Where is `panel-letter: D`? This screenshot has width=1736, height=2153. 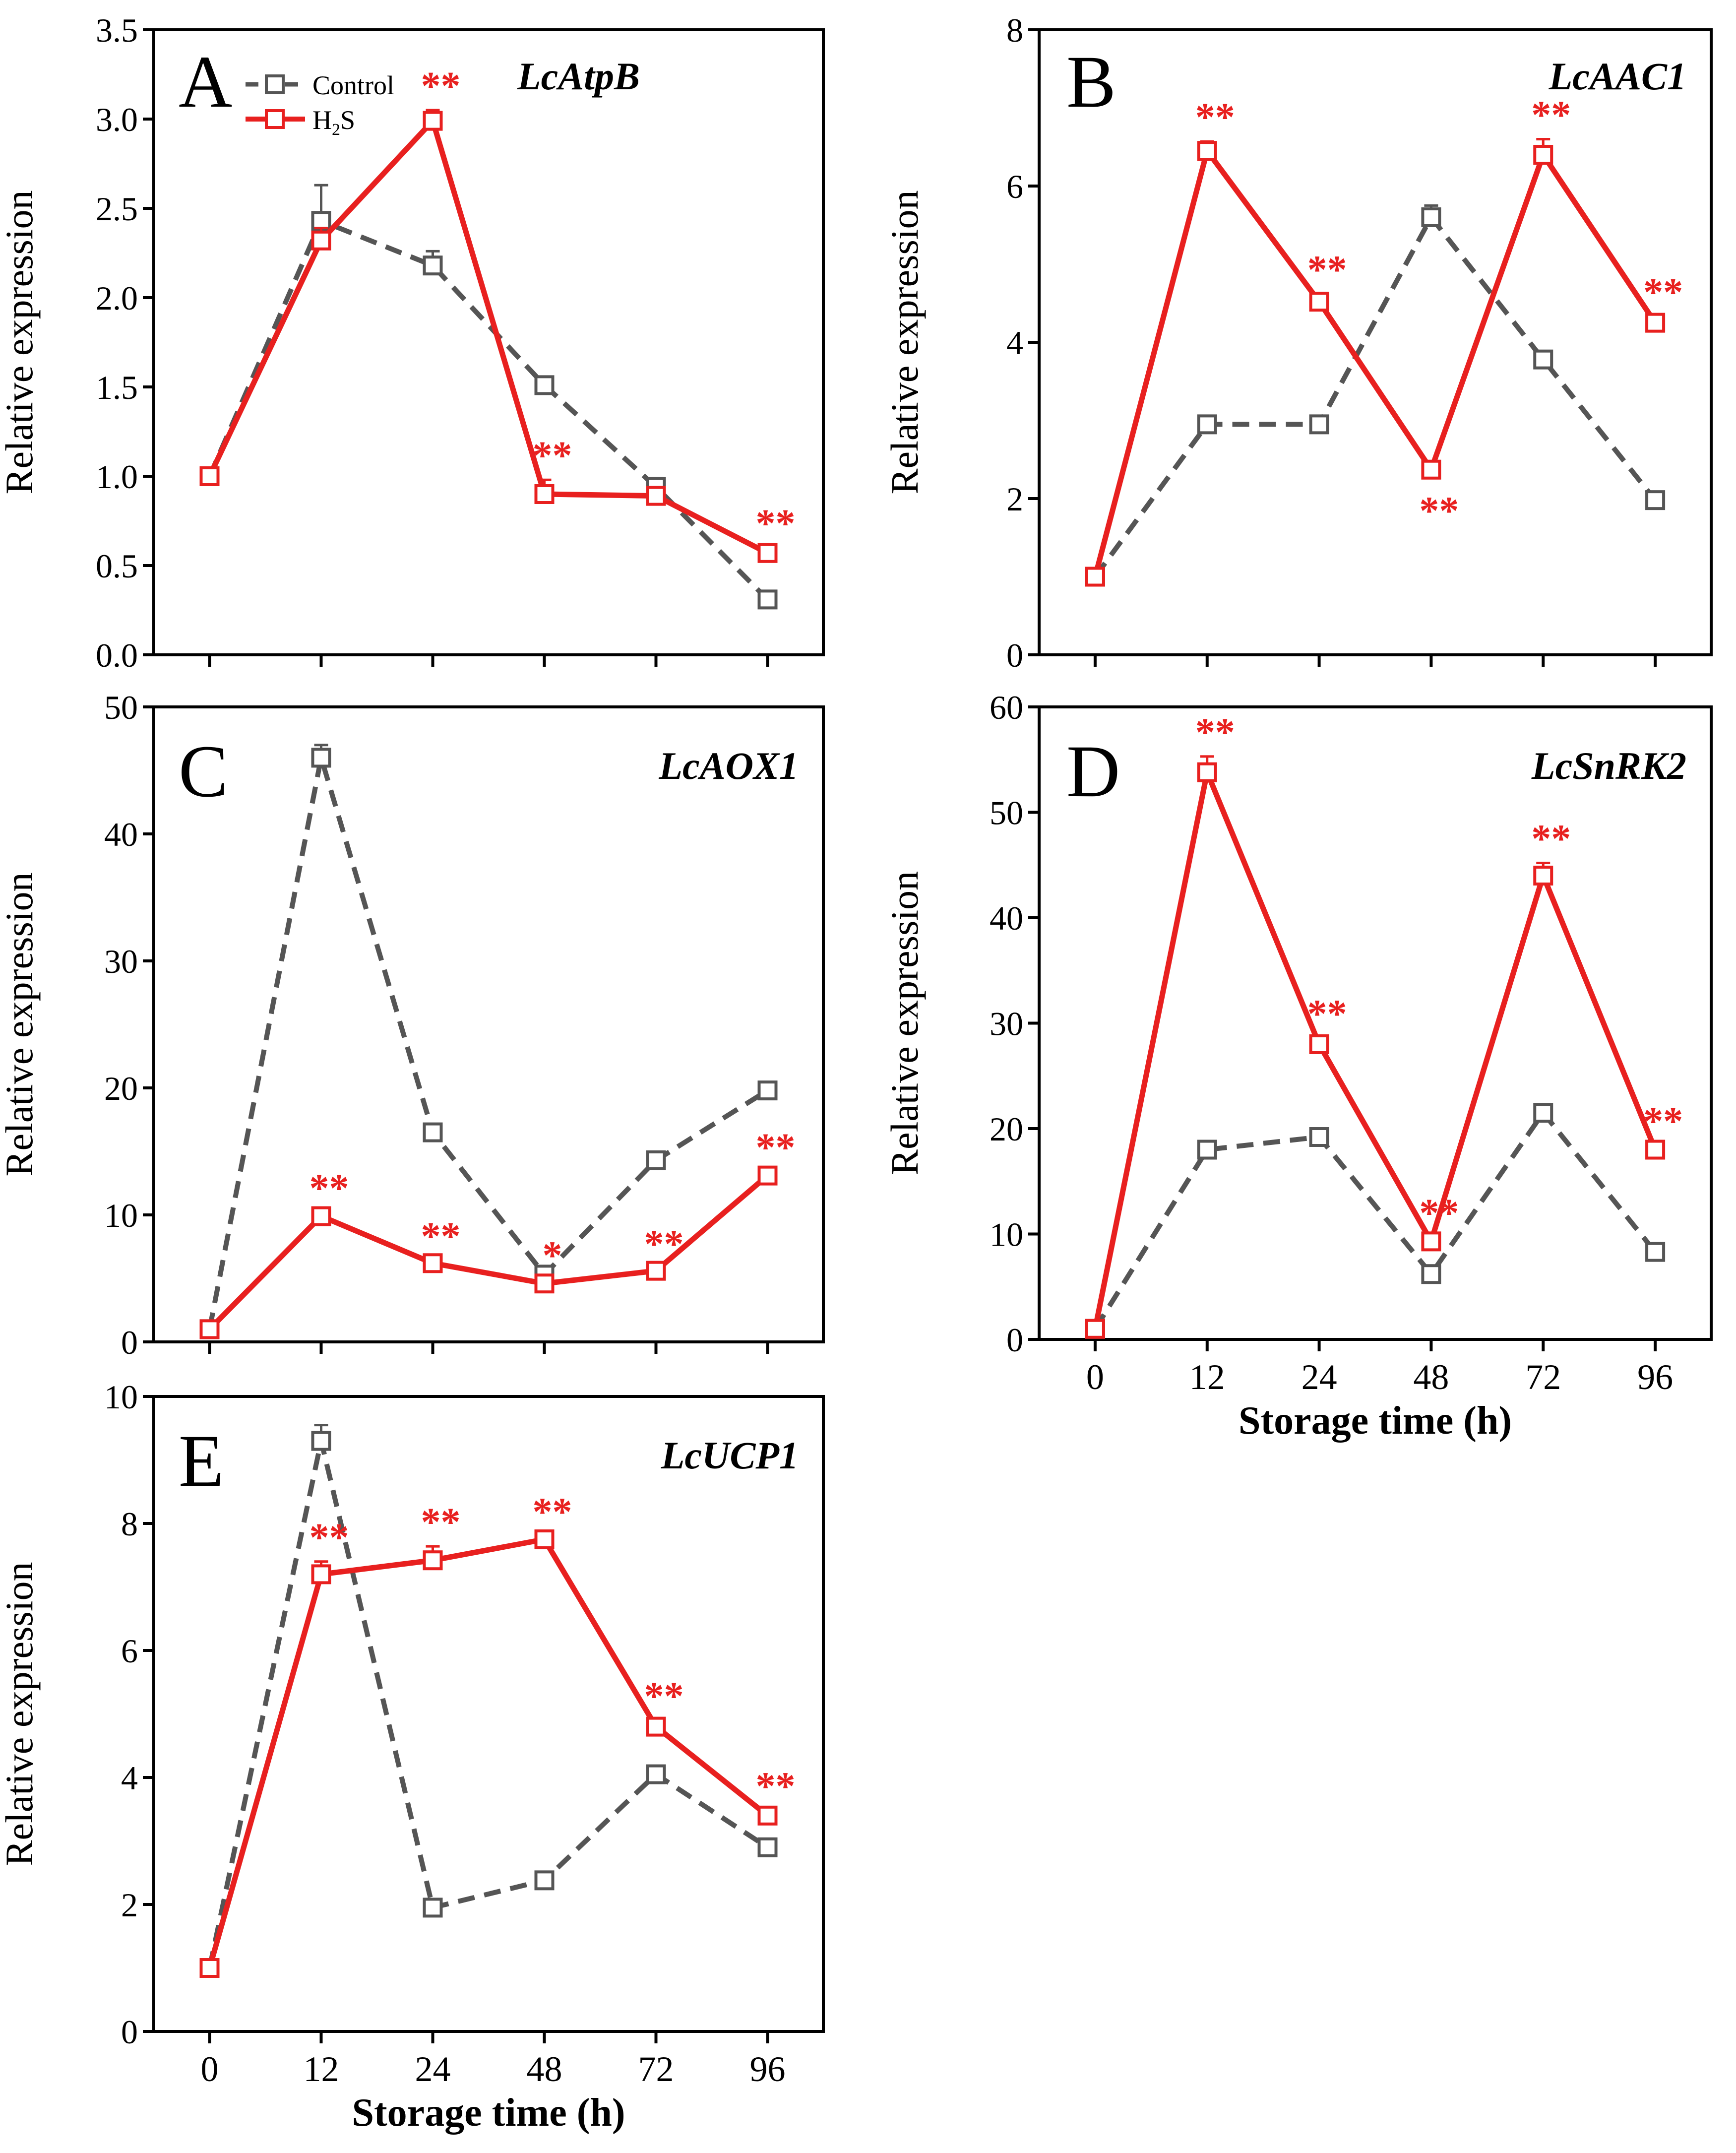
panel-letter: D is located at coordinates (1093, 771).